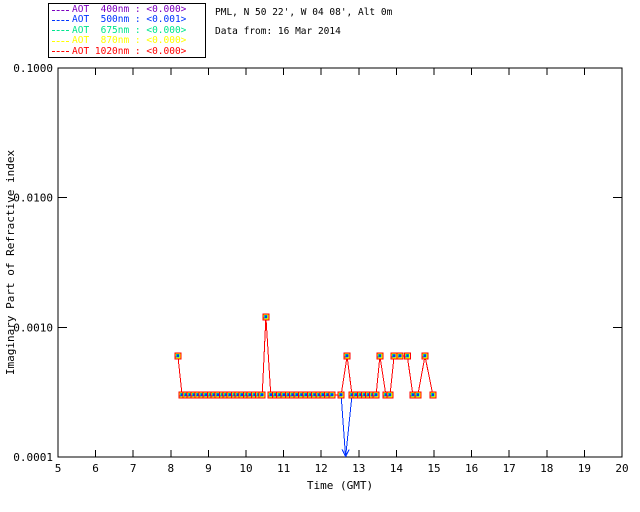 Image resolution: width=640 pixels, height=512 pixels. I want to click on x-tick-label: 15, so click(433, 468).